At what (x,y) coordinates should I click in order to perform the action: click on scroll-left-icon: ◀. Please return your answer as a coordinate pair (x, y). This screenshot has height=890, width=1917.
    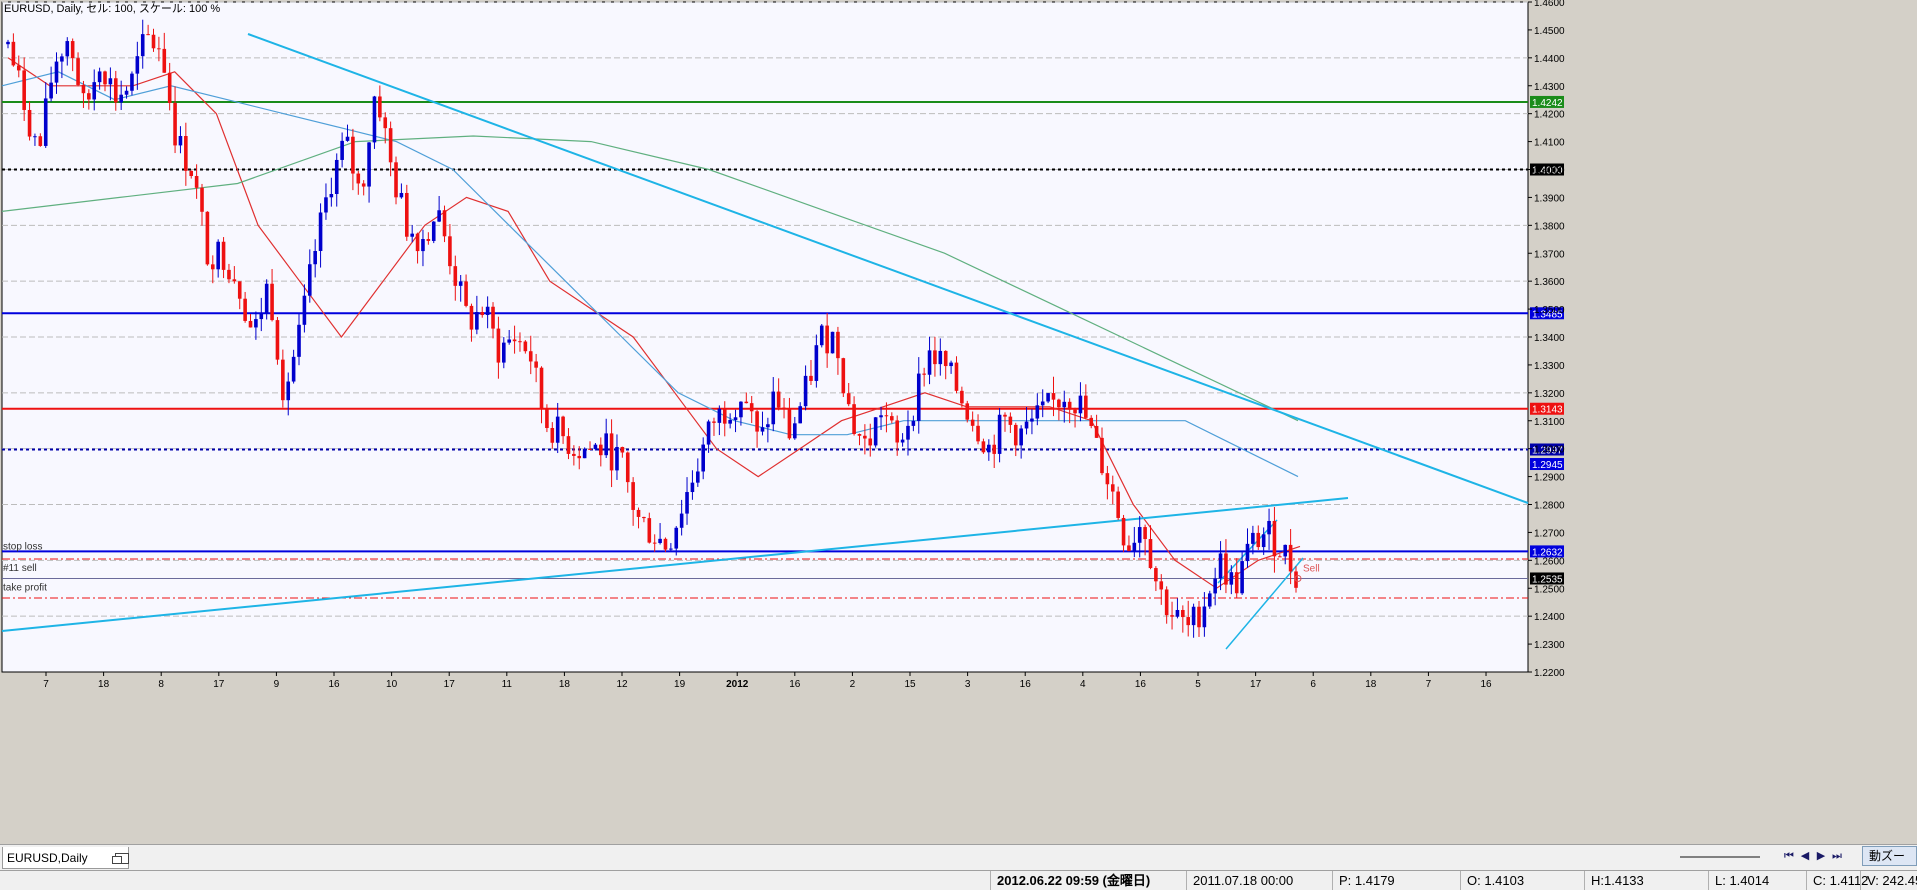
    Looking at the image, I should click on (1805, 856).